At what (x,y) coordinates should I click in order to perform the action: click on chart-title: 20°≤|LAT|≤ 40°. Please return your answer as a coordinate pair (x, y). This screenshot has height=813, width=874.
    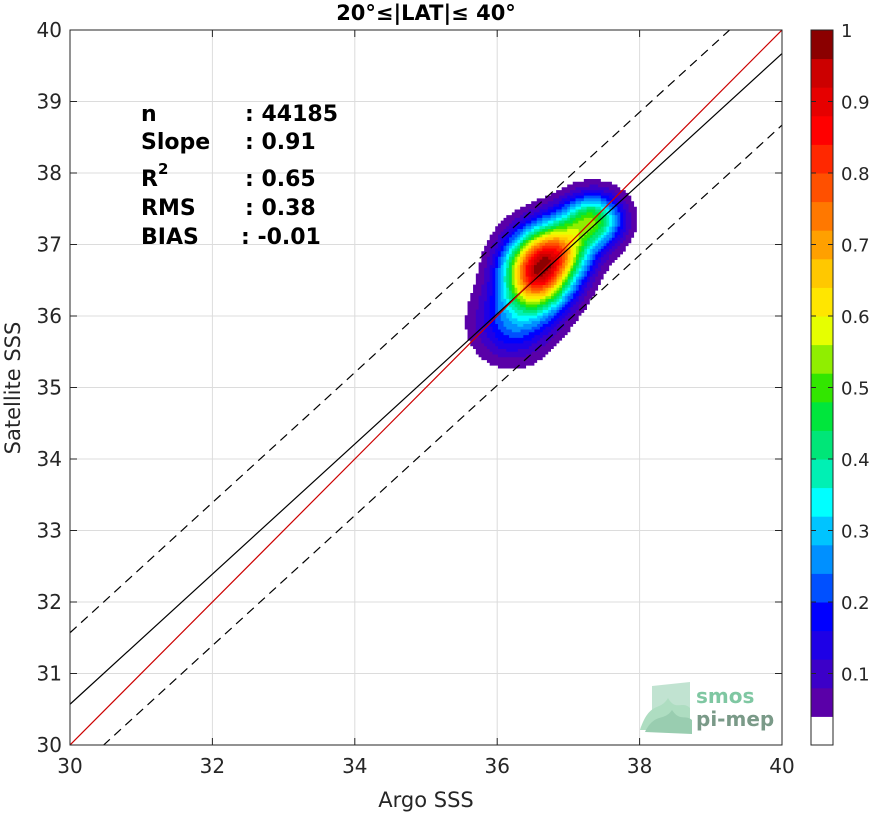
    Looking at the image, I should click on (426, 13).